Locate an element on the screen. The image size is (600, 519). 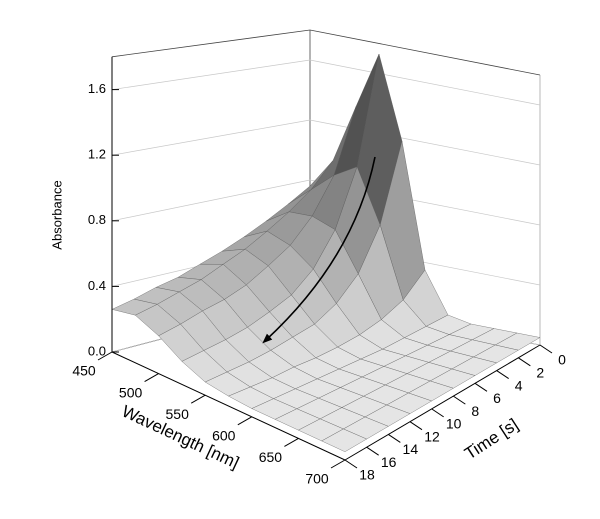
y-tick-label: 8 is located at coordinates (475, 411).